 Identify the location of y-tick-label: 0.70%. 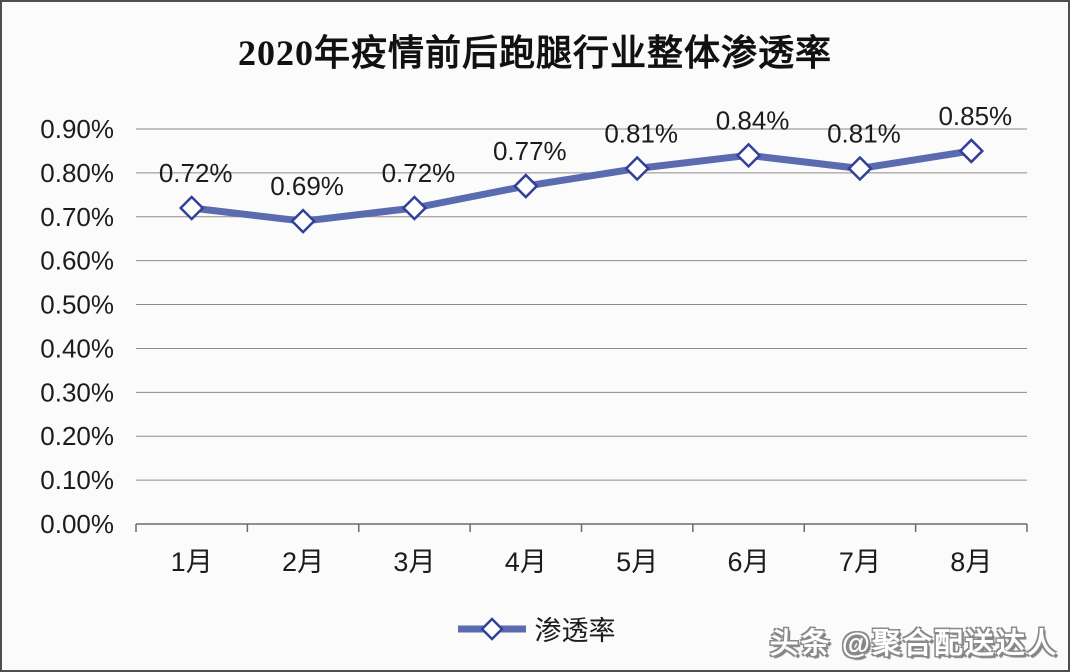
(77, 217).